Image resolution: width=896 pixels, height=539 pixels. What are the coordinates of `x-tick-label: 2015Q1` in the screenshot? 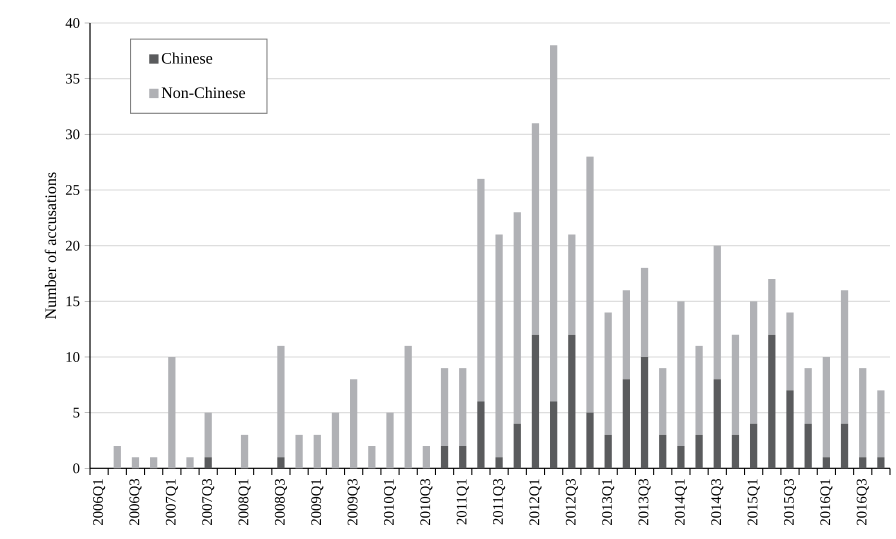 It's located at (754, 502).